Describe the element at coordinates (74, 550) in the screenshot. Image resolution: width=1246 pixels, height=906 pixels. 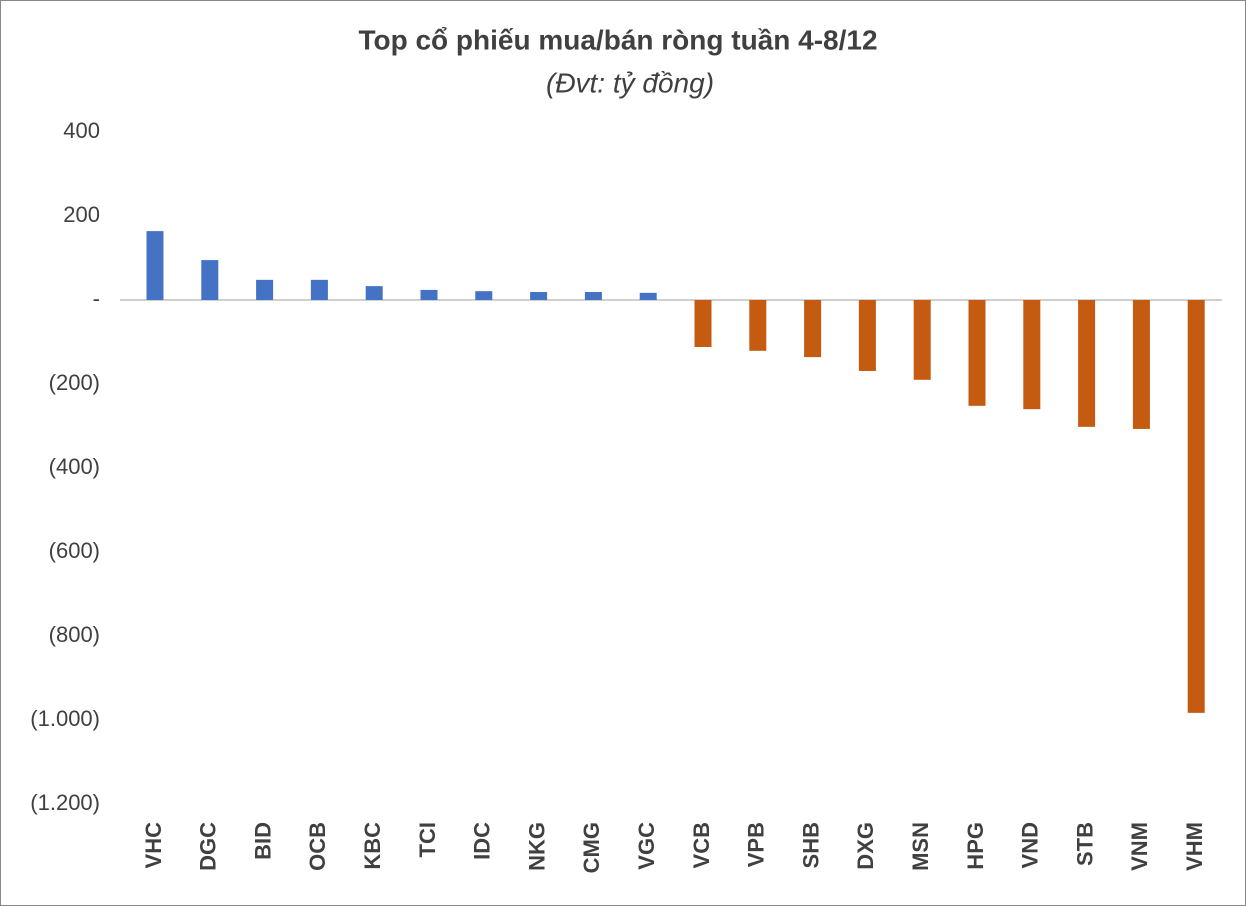
I see `y-tick-label: (600)` at that location.